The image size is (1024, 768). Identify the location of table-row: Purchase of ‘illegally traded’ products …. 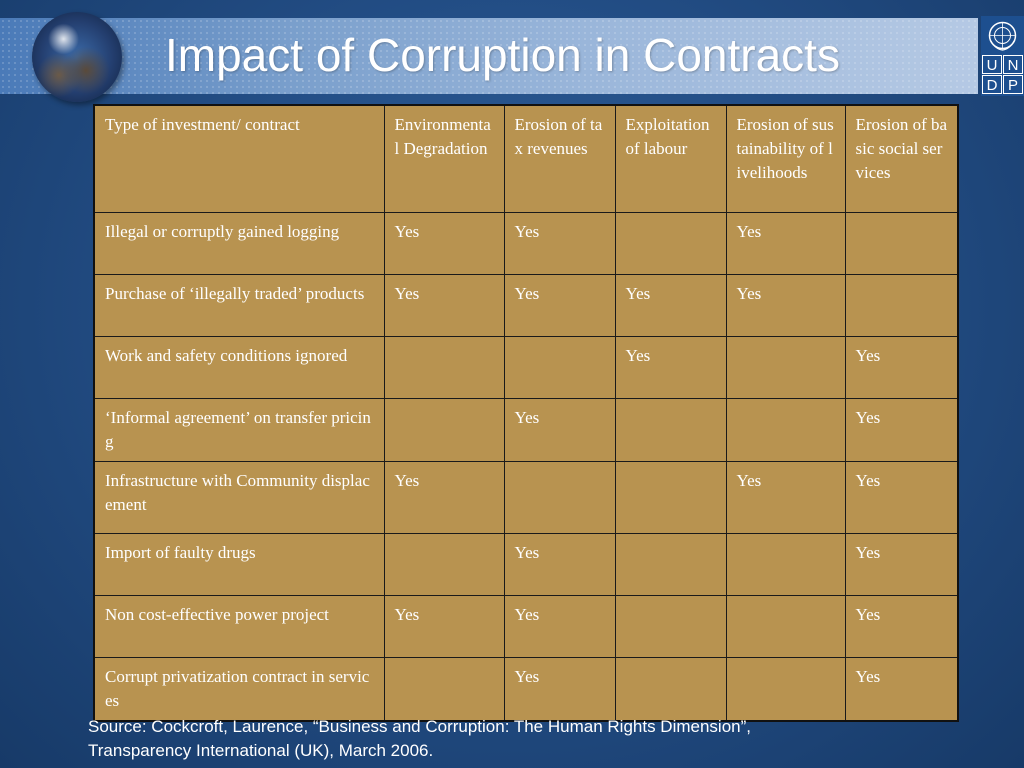
(526, 305).